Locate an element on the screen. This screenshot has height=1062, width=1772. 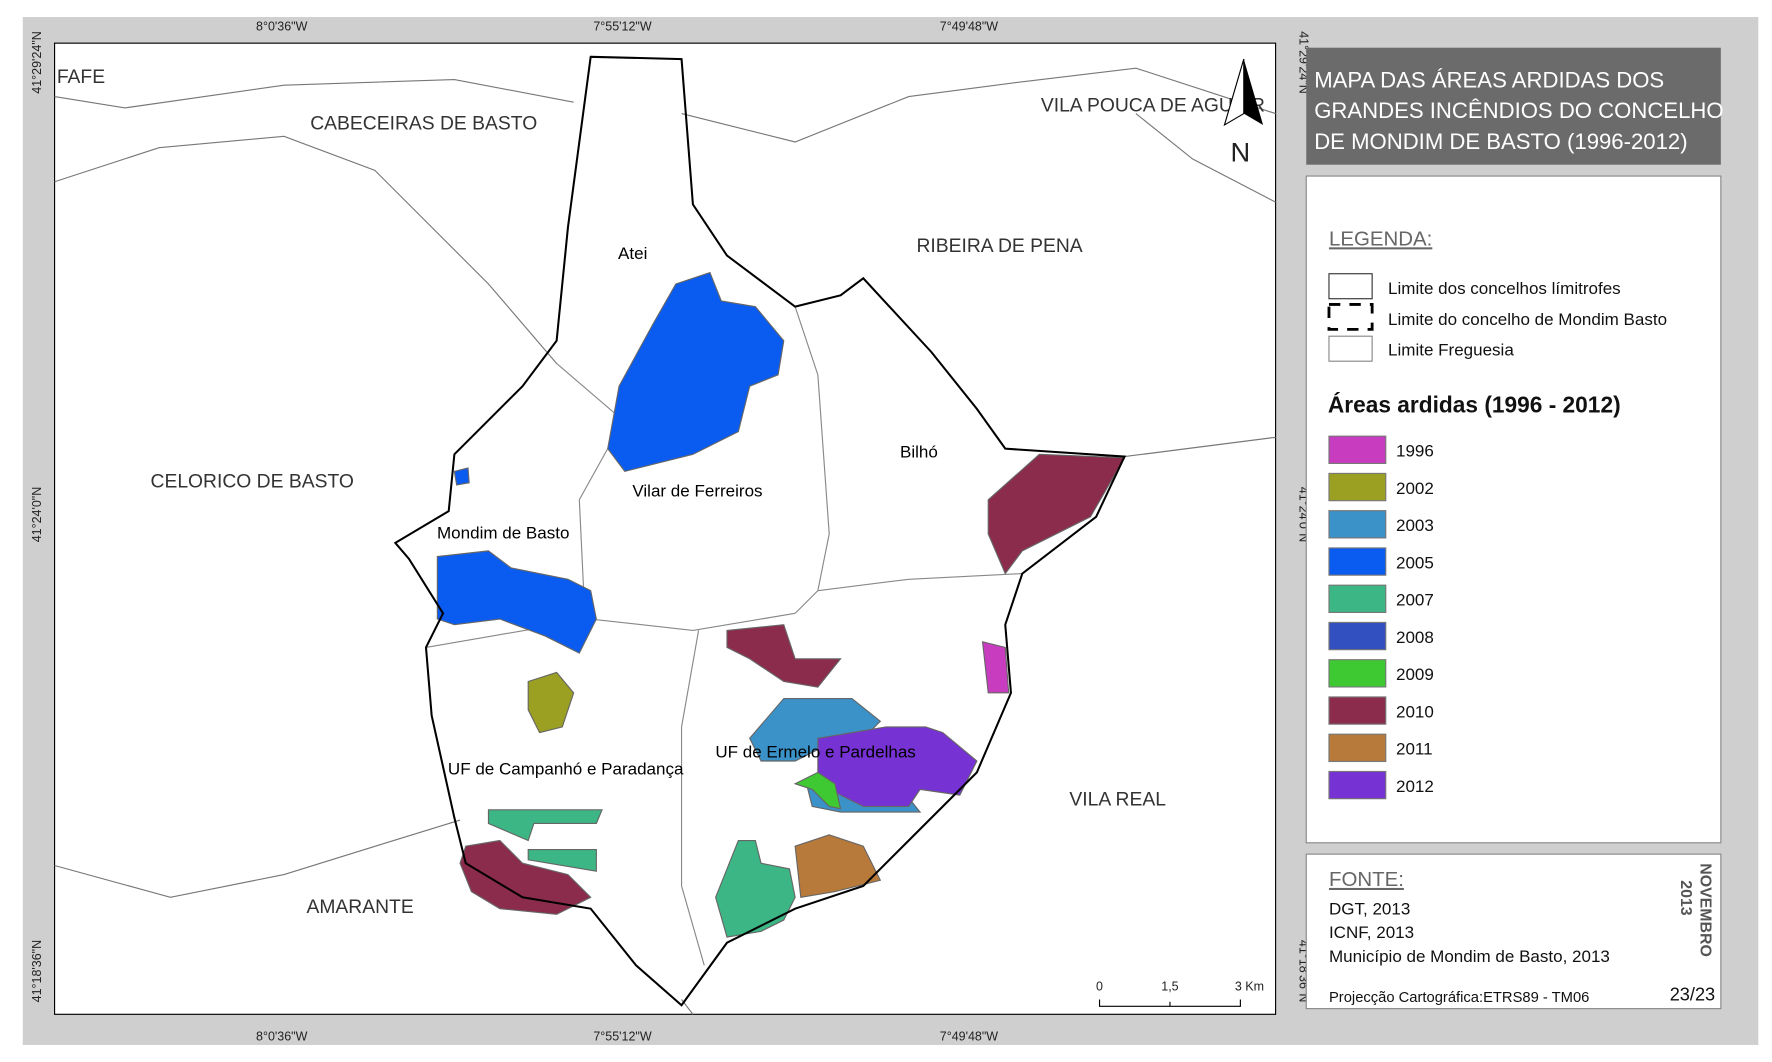
municipality-label: AMARANTE is located at coordinates (360, 907).